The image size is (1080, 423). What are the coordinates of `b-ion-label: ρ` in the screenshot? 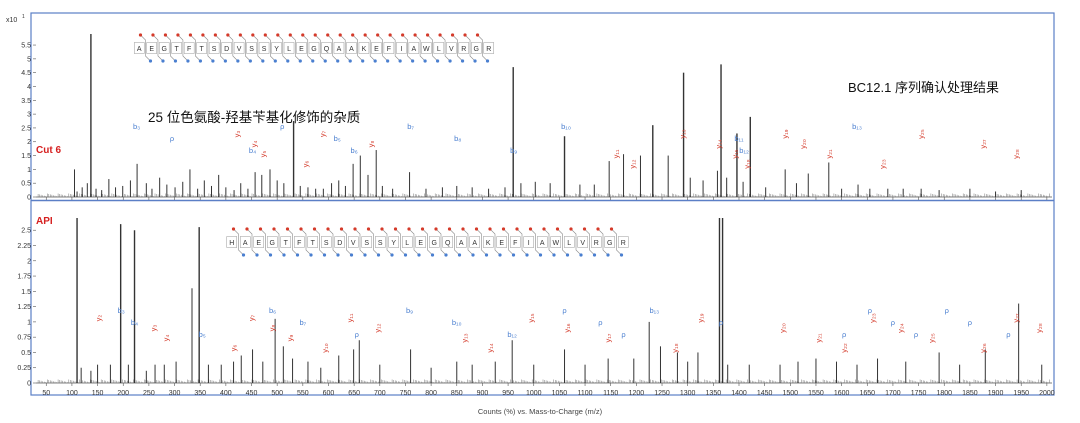 It's located at (893, 322).